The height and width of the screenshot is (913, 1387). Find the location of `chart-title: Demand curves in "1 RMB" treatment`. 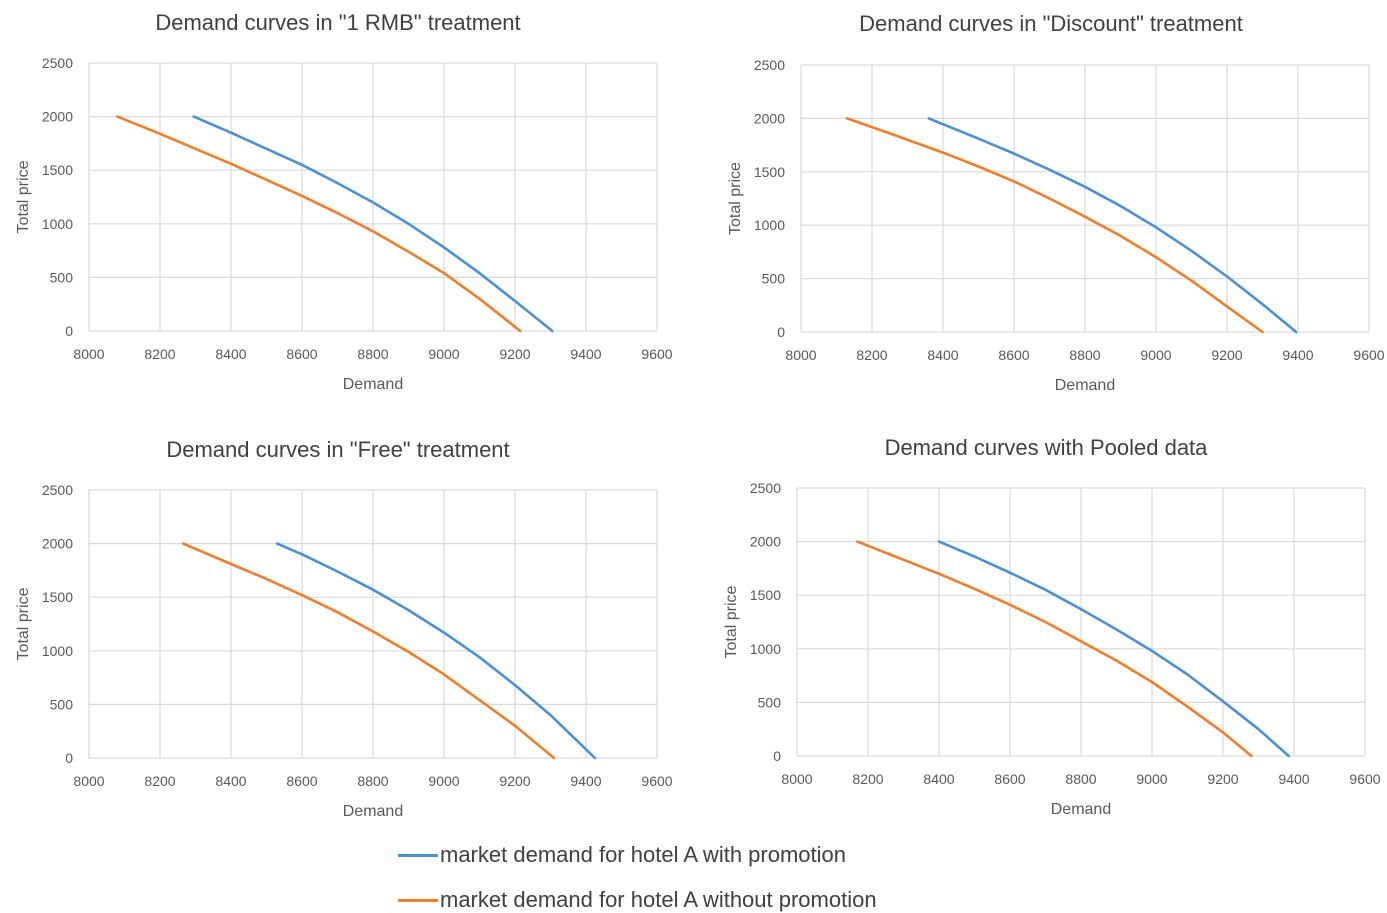

chart-title: Demand curves in "1 RMB" treatment is located at coordinates (337, 22).